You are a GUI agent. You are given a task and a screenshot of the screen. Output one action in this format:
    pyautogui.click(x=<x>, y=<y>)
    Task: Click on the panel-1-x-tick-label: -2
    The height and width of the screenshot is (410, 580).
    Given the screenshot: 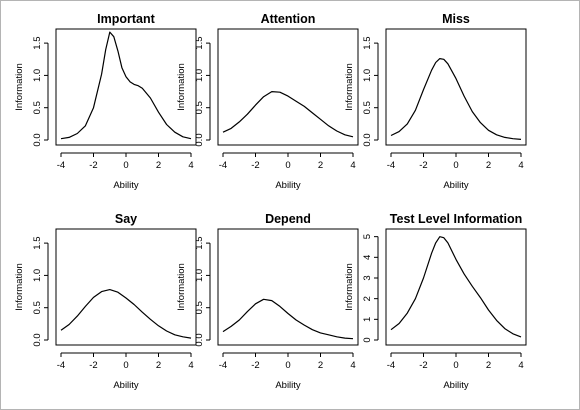 What is the action you would take?
    pyautogui.click(x=93, y=165)
    